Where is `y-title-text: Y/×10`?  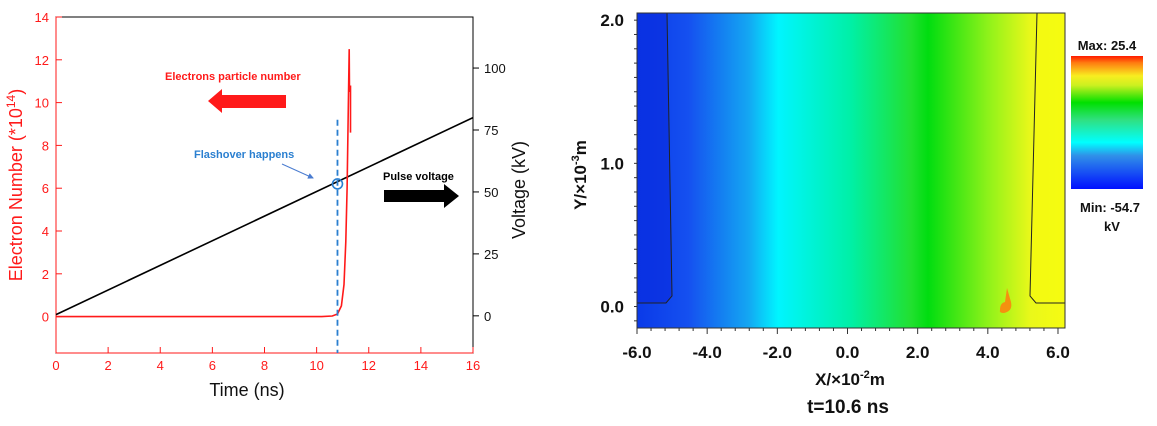 y-title-text: Y/×10 is located at coordinates (580, 187).